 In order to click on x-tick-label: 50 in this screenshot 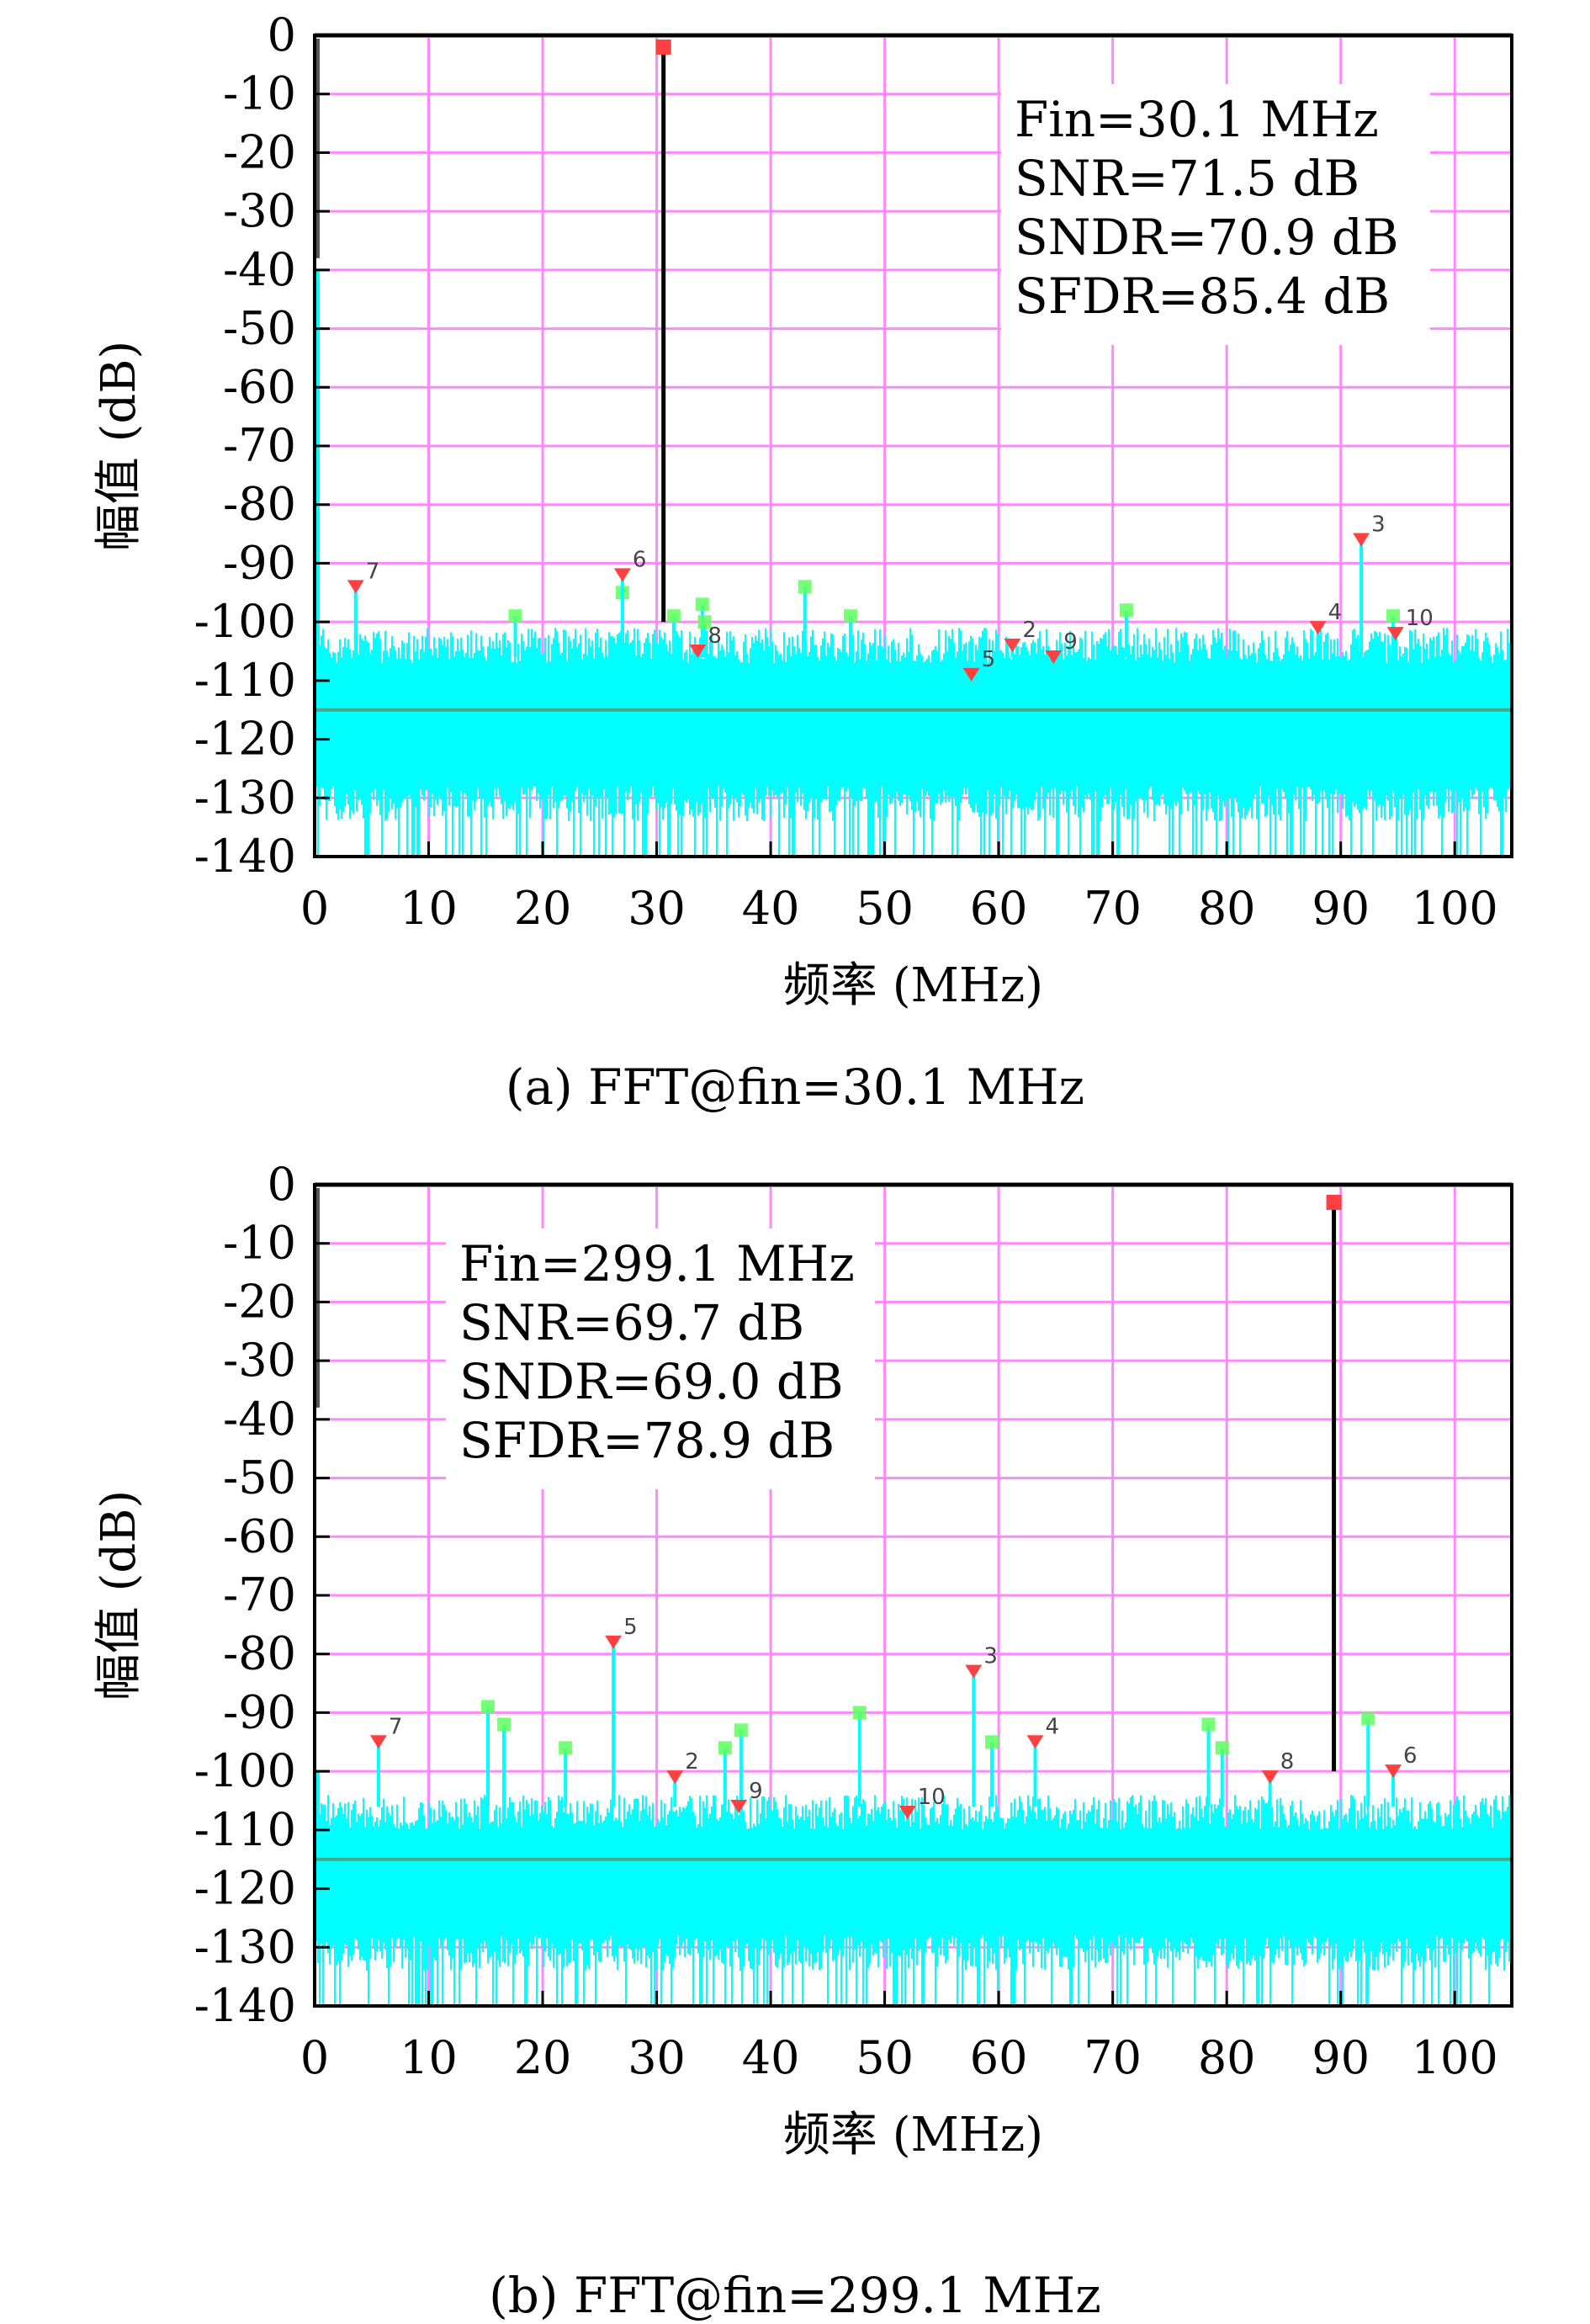, I will do `click(885, 2057)`.